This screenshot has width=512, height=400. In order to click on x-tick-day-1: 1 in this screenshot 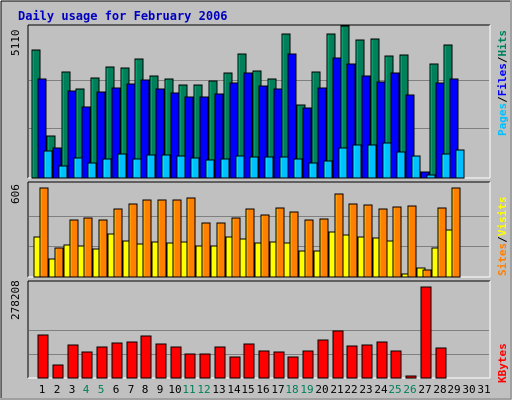, I will do `click(42, 389)`.